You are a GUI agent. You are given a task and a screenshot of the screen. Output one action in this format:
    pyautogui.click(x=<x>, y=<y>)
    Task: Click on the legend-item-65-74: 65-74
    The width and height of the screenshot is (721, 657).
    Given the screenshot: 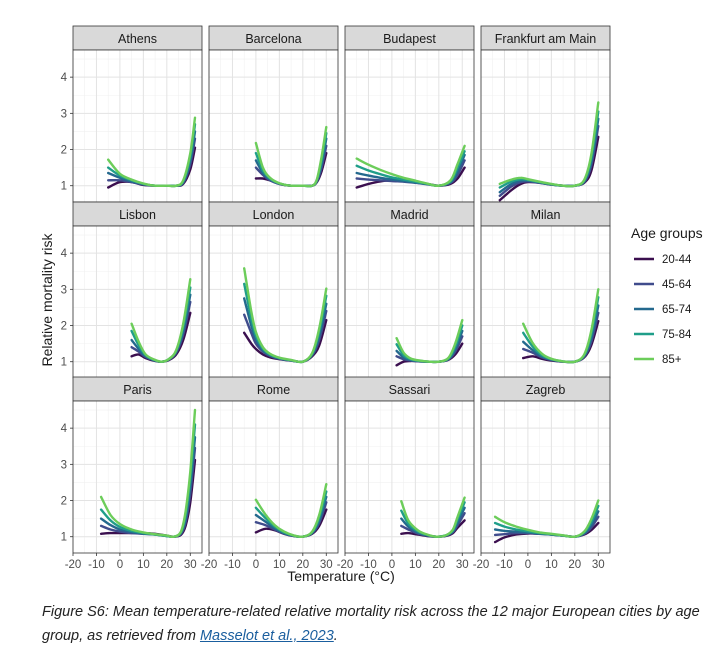 What is the action you would take?
    pyautogui.click(x=663, y=310)
    